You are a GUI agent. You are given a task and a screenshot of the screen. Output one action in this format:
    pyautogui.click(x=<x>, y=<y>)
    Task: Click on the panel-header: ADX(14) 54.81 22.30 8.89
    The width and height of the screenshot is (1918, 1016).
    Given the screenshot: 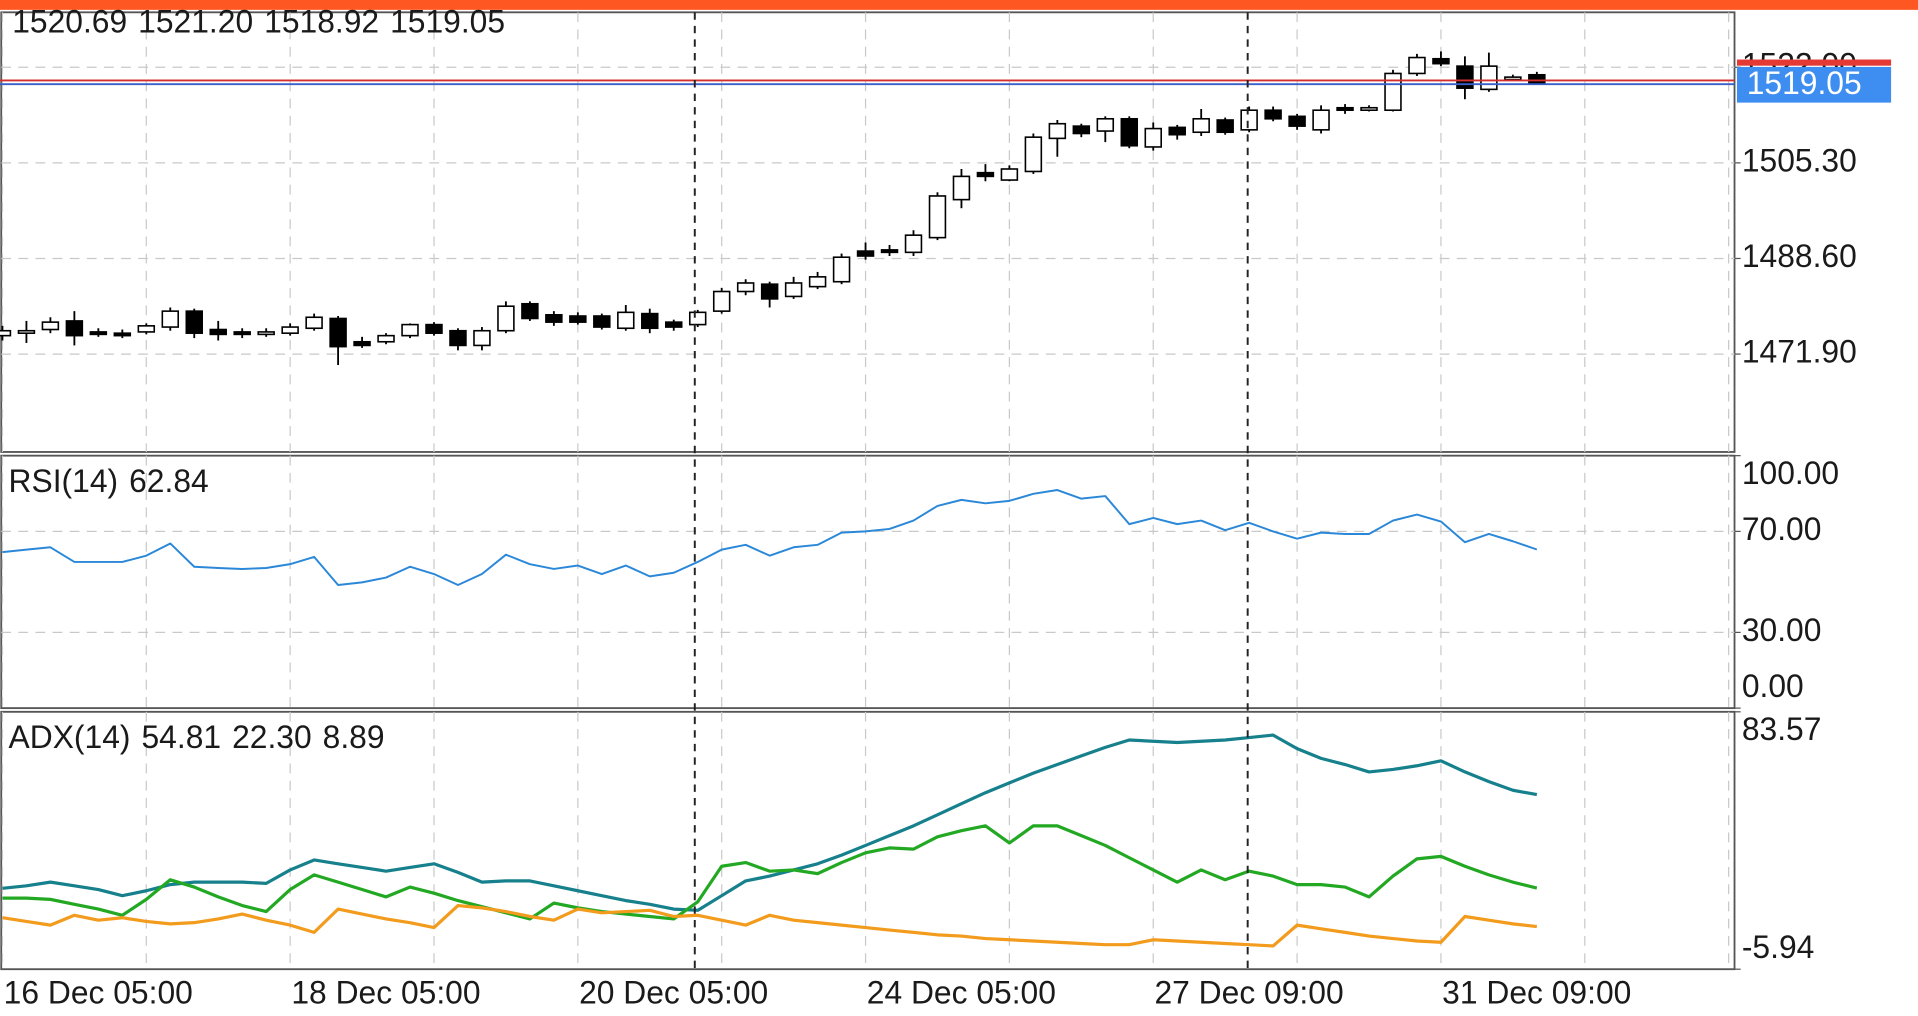 What is the action you would take?
    pyautogui.click(x=197, y=737)
    